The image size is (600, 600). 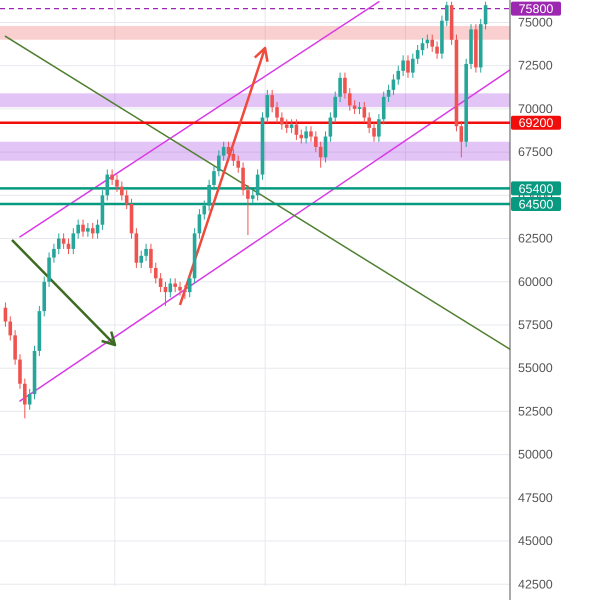 What do you see at coordinates (535, 239) in the screenshot?
I see `y-tick-label: 62500` at bounding box center [535, 239].